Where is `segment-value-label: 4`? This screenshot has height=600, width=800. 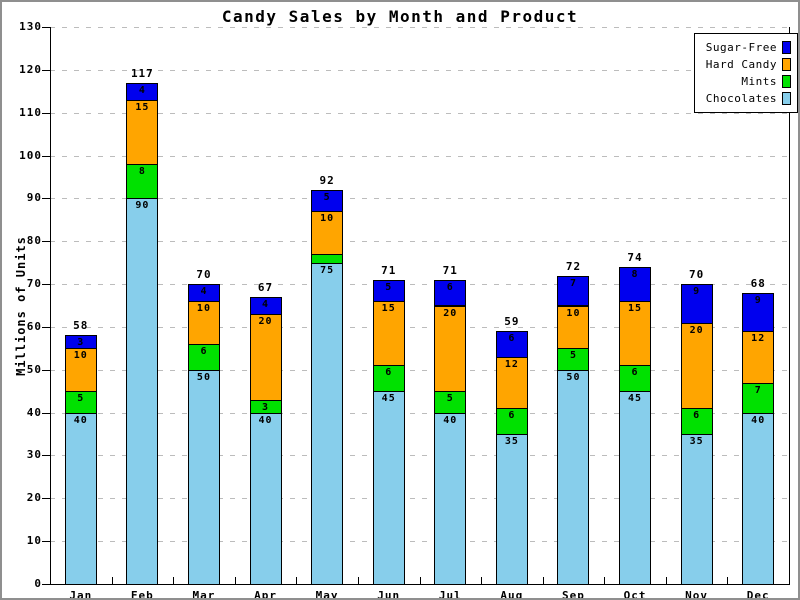 segment-value-label: 4 is located at coordinates (142, 90).